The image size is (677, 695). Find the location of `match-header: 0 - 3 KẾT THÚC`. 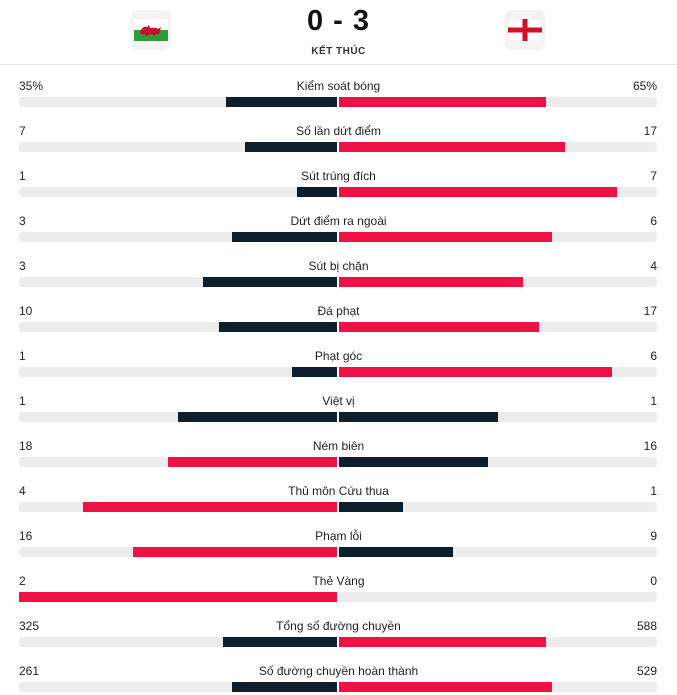

match-header: 0 - 3 KẾT THÚC is located at coordinates (338, 32).